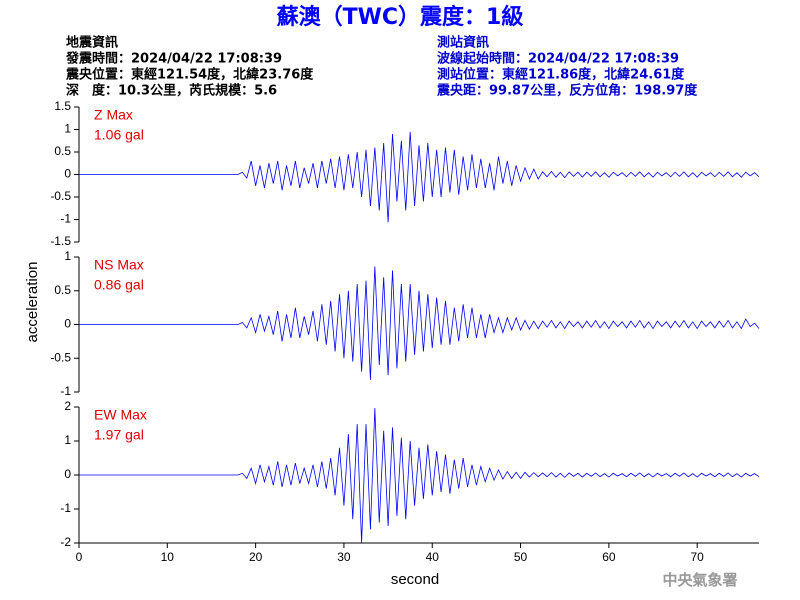 The width and height of the screenshot is (800, 600). What do you see at coordinates (189, 75) in the screenshot?
I see `info-line: 震央位置：東經121.54度，北緯23.76度` at bounding box center [189, 75].